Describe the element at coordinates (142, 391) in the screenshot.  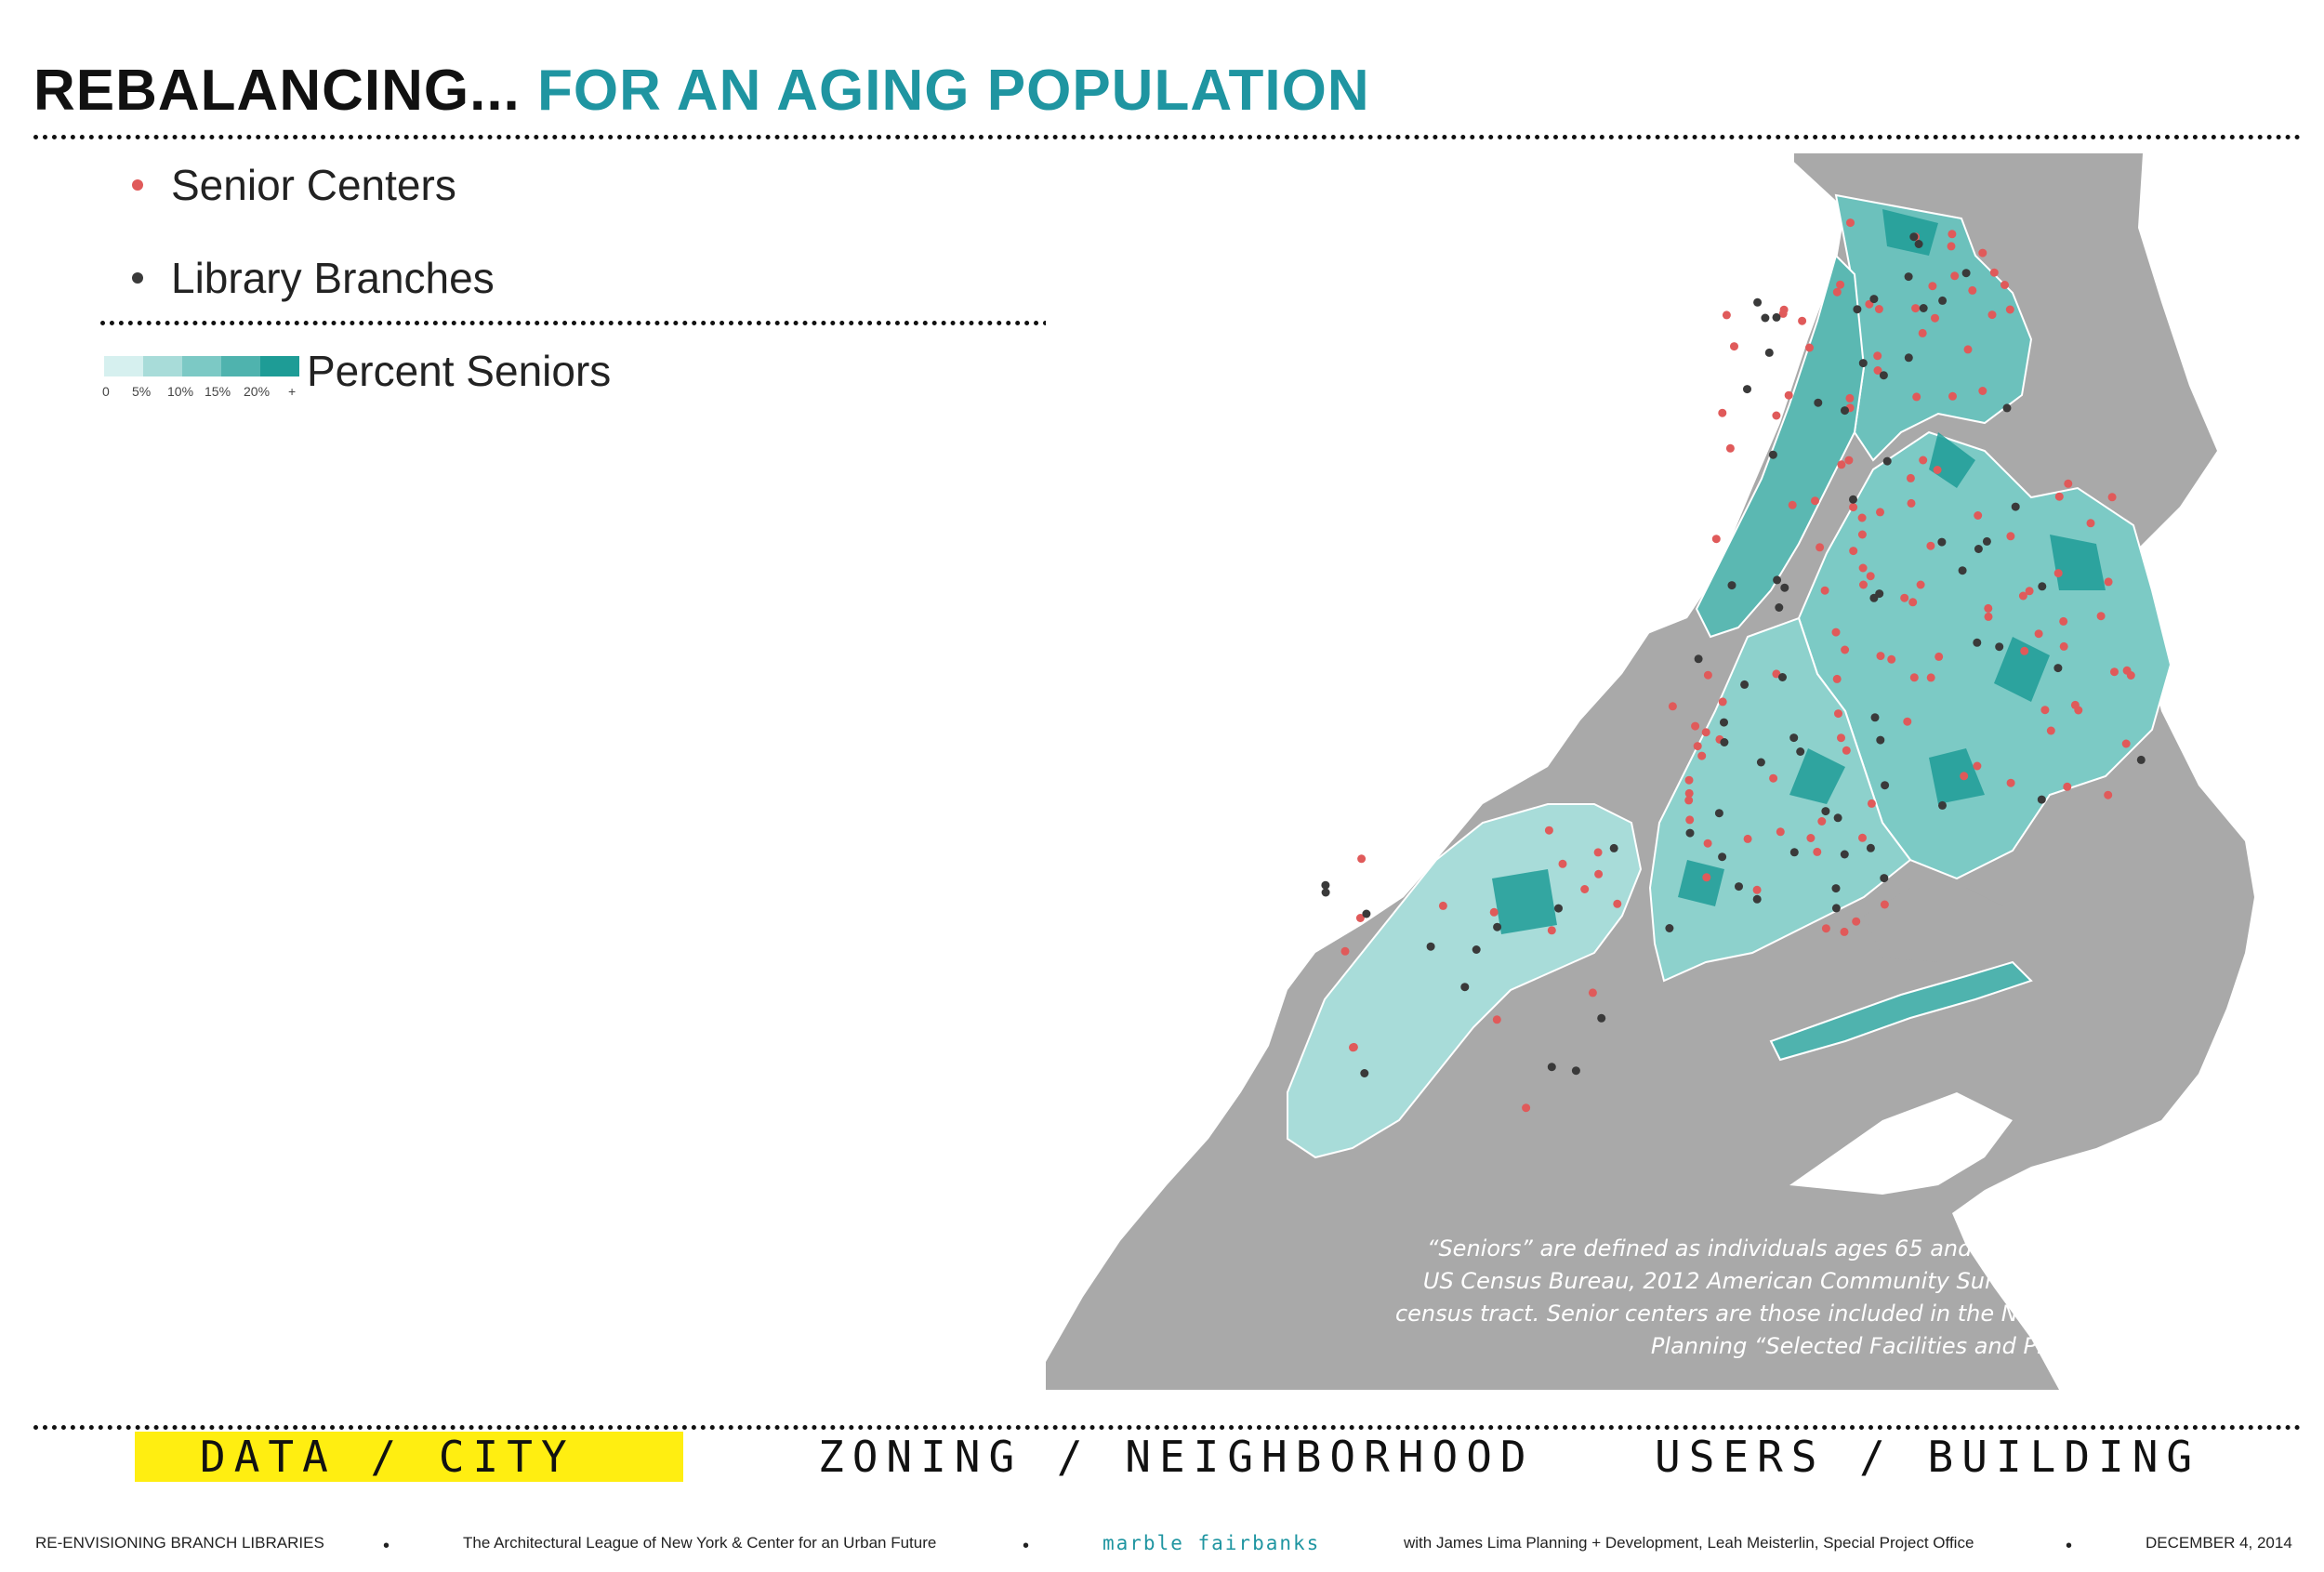
I see `scale-tick: 5%` at that location.